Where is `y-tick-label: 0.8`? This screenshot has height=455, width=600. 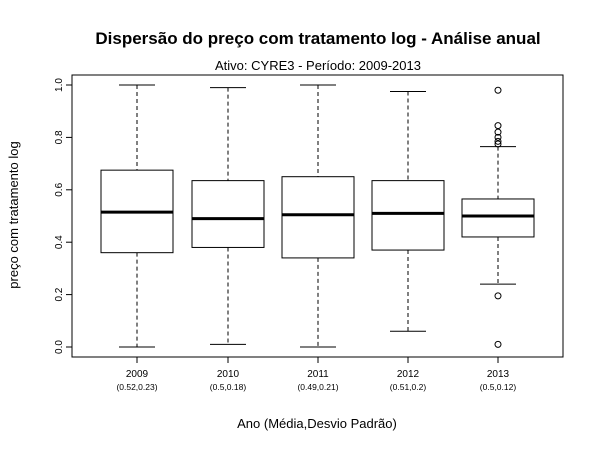 y-tick-label: 0.8 is located at coordinates (59, 137).